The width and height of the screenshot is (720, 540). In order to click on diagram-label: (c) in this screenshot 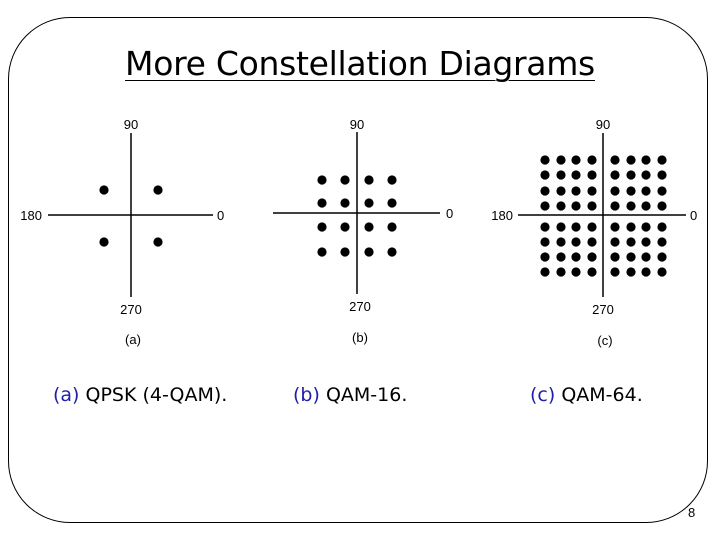, I will do `click(604, 340)`.